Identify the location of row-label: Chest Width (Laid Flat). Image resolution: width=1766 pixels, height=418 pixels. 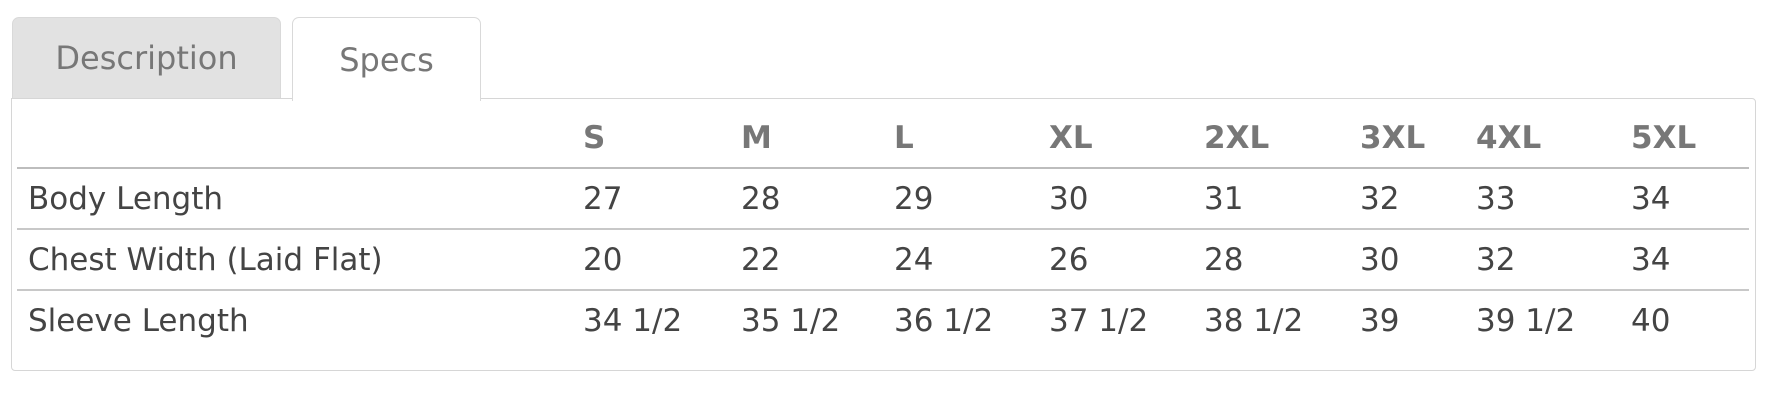
(300, 260).